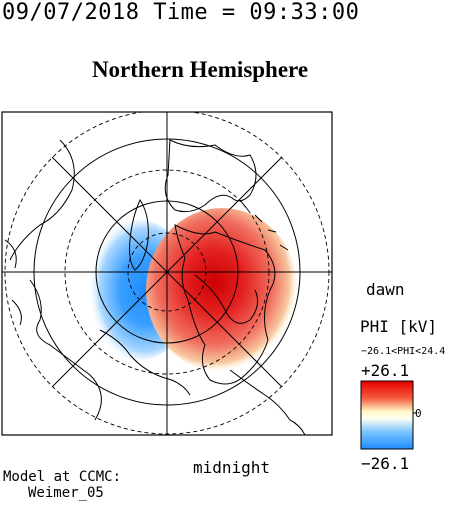 Image resolution: width=470 pixels, height=508 pixels. What do you see at coordinates (403, 351) in the screenshot?
I see `colorbar-range-text: −26.1<PHI<24.4` at bounding box center [403, 351].